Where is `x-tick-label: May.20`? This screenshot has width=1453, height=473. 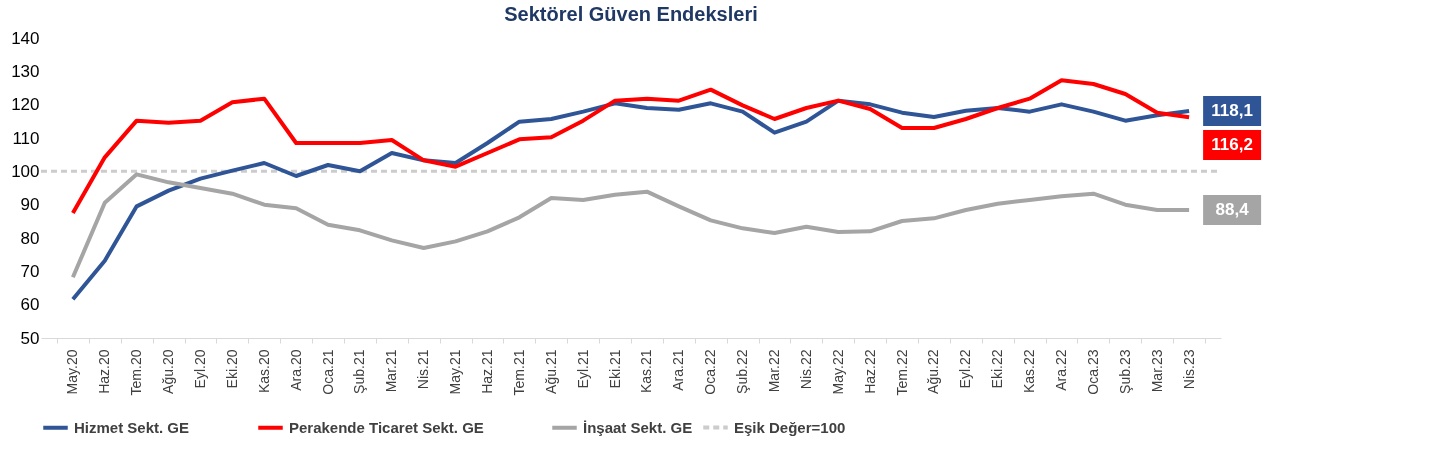
x-tick-label: May.20 is located at coordinates (72, 372).